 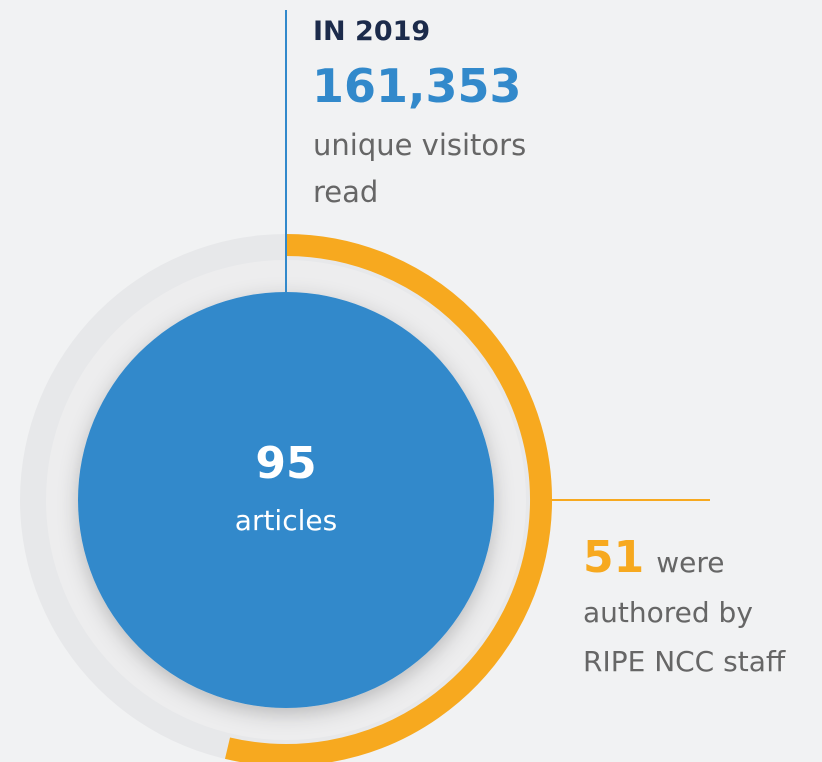 What do you see at coordinates (286, 520) in the screenshot?
I see `articles-label: articles` at bounding box center [286, 520].